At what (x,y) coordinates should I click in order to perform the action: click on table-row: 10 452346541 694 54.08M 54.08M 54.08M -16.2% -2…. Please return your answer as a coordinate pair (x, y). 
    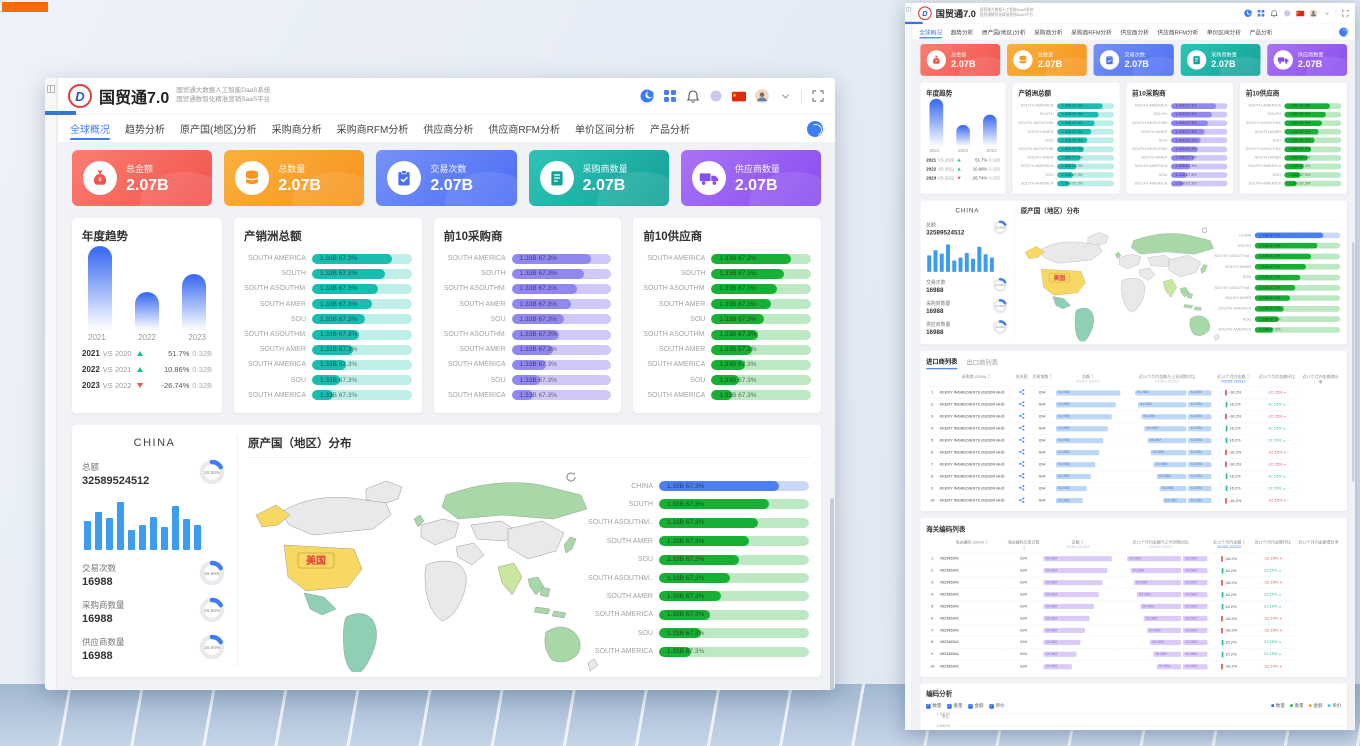
    Looking at the image, I should click on (1133, 666).